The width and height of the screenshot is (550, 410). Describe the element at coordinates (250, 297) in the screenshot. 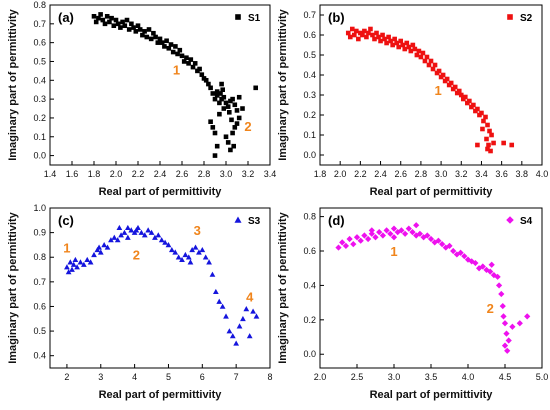

I see `region-annotation: 4` at that location.